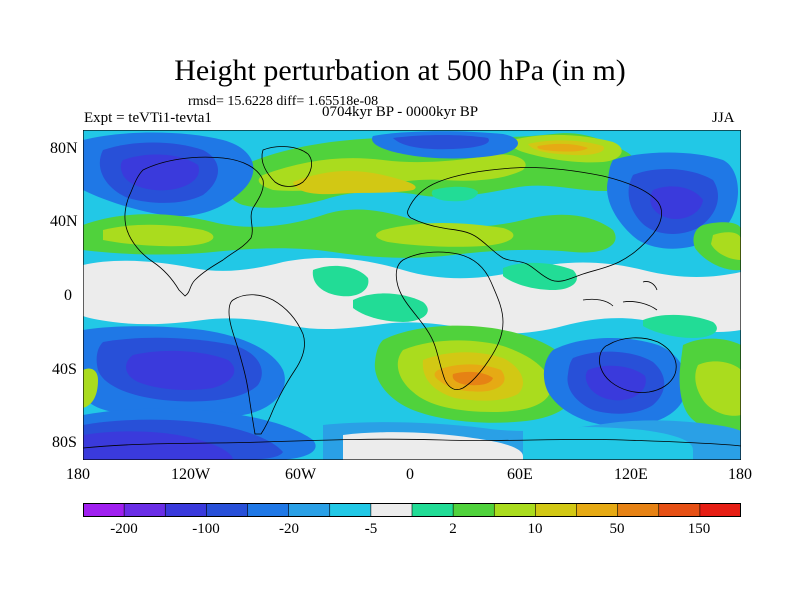  Describe the element at coordinates (64, 442) in the screenshot. I see `lat-label-80s: 80S` at that location.